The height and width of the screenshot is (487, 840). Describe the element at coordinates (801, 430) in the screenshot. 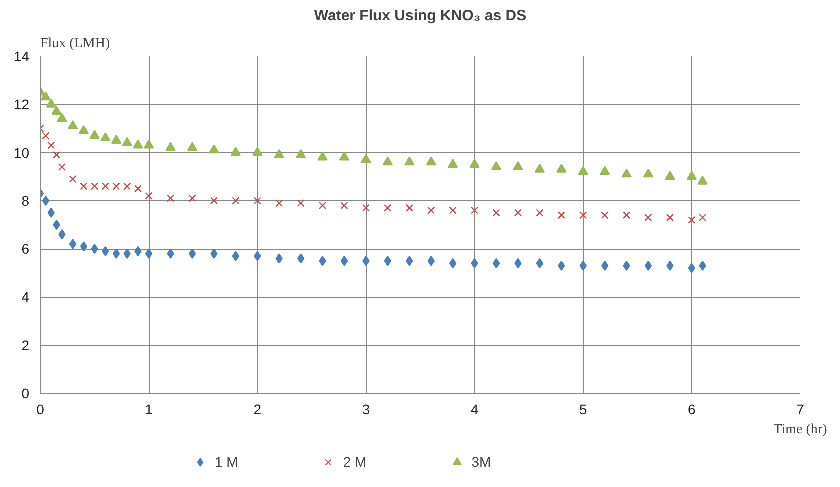

I see `x-axis-title: Time (hr)` at that location.